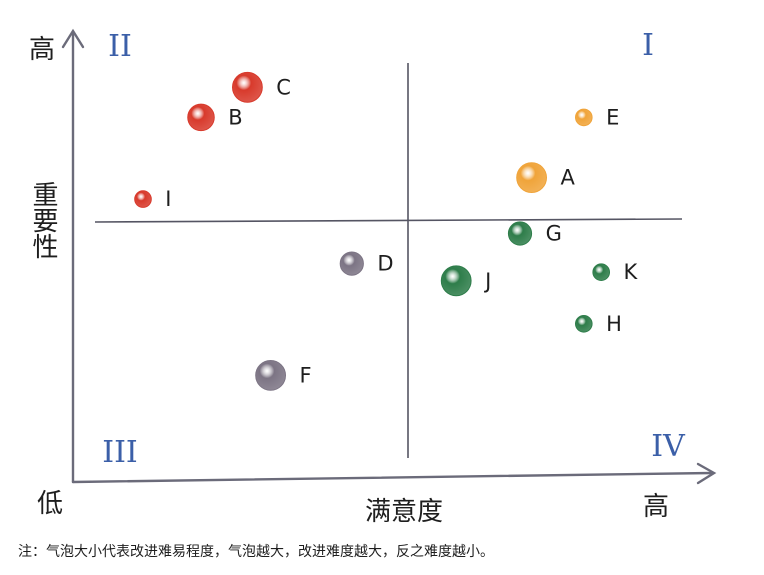 This screenshot has height=575, width=764. Describe the element at coordinates (388, 220) in the screenshot. I see `horizontal-divider` at that location.